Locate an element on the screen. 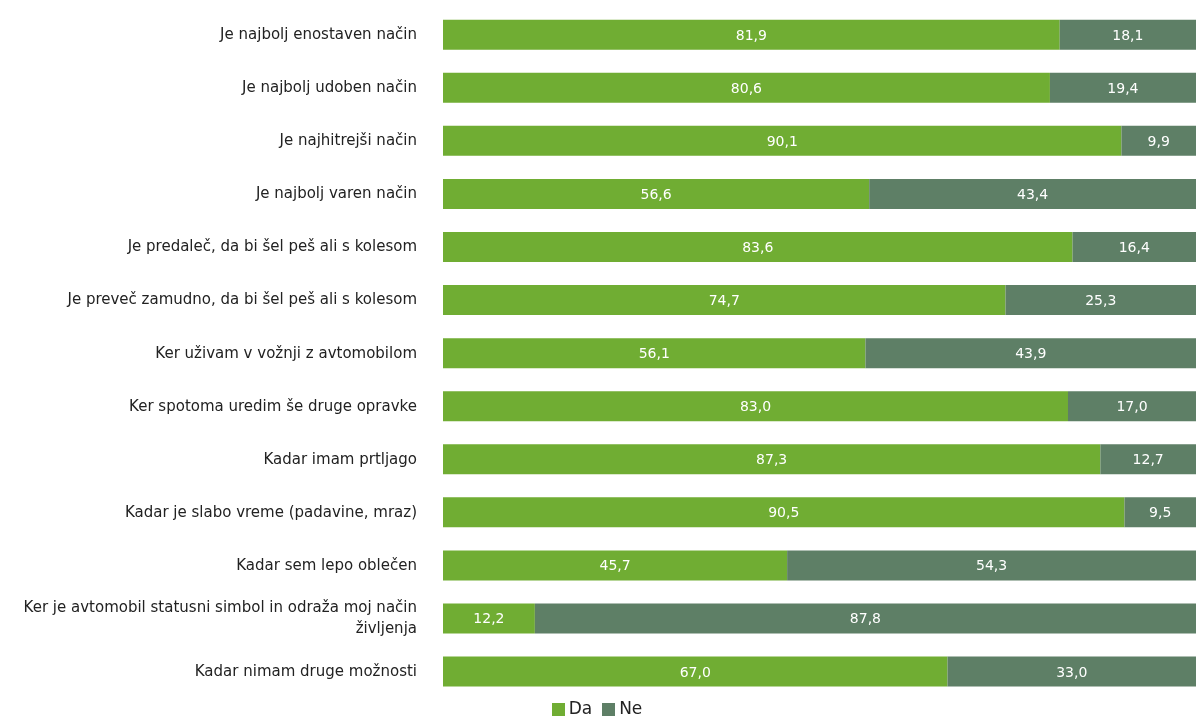 The width and height of the screenshot is (1198, 718). data-label: 12,2 is located at coordinates (489, 618).